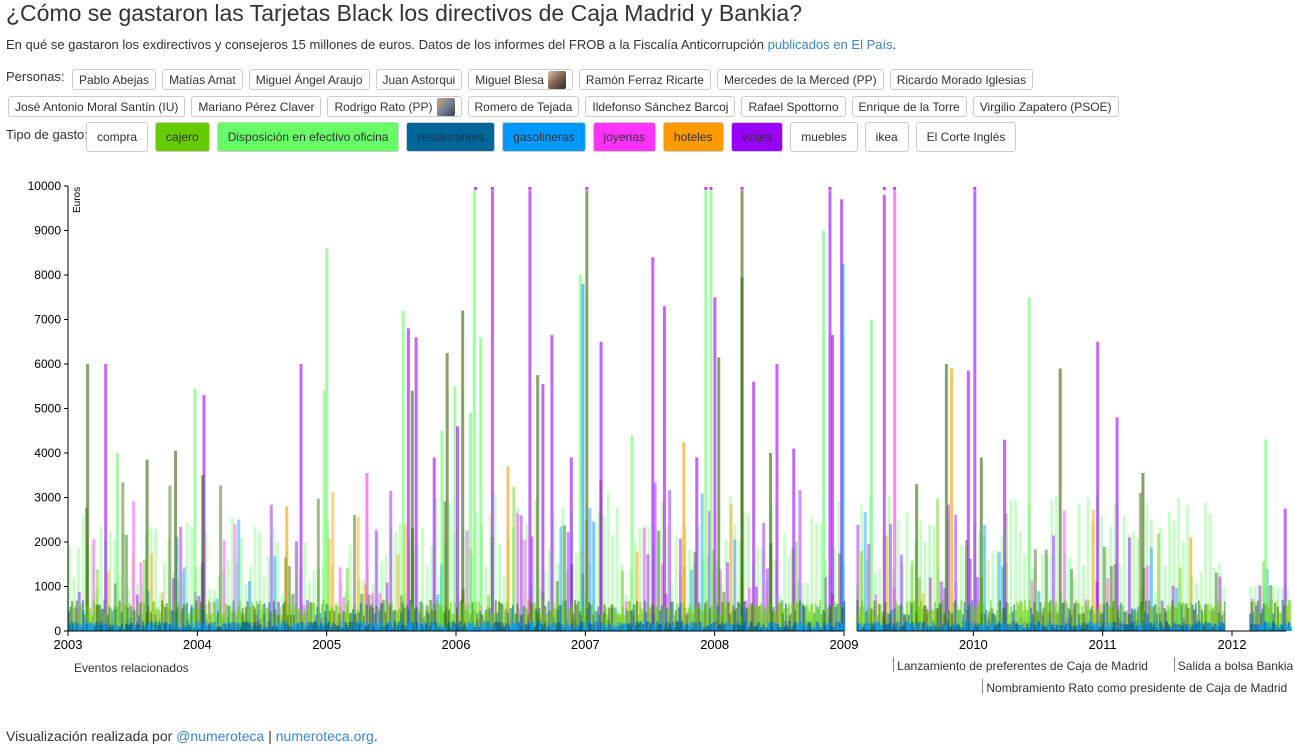  Describe the element at coordinates (97, 106) in the screenshot. I see `persona-button-jose-antonio-moral-santin-iu: José Antonio Moral Santín (IU)` at that location.